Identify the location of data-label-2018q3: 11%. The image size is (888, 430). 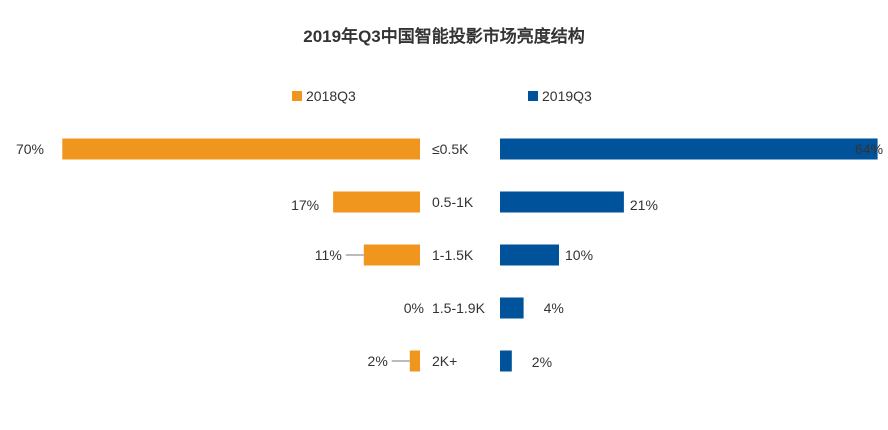
(328, 255).